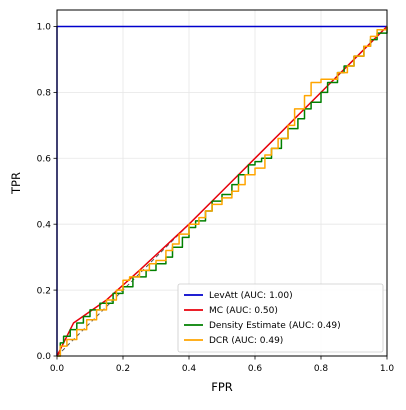 The width and height of the screenshot is (406, 410). I want to click on legend-entry: MC (AUC: 0.50), so click(243, 311).